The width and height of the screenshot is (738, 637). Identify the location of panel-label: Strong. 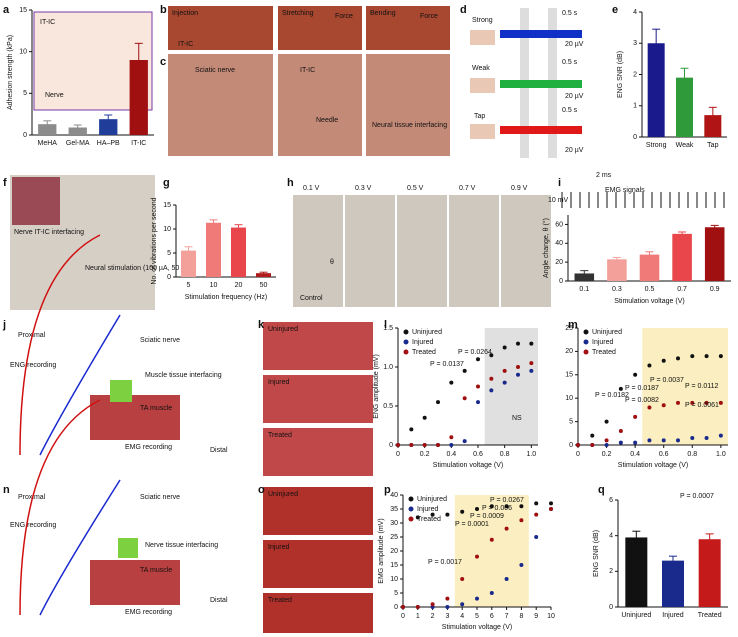
(482, 20).